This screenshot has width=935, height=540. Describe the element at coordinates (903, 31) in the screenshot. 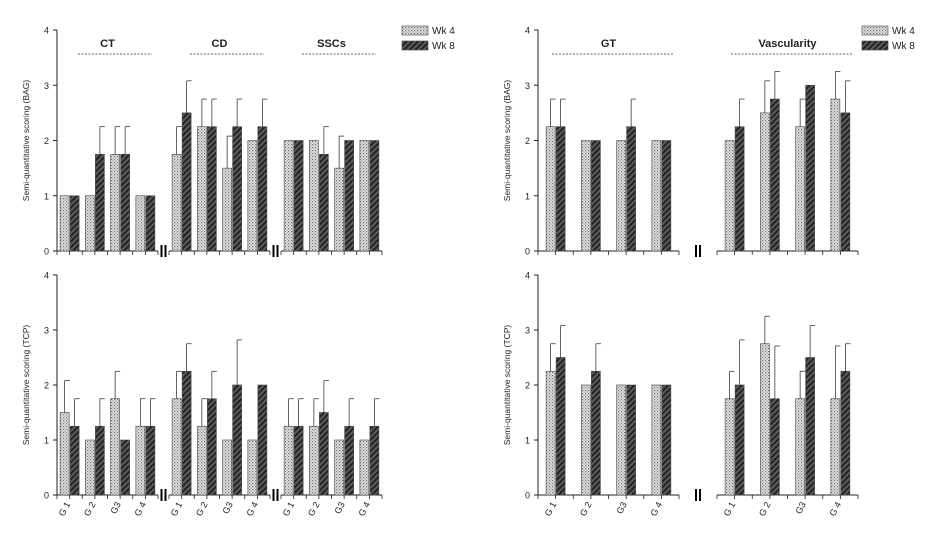

I see `legend-label: Wk 4` at that location.